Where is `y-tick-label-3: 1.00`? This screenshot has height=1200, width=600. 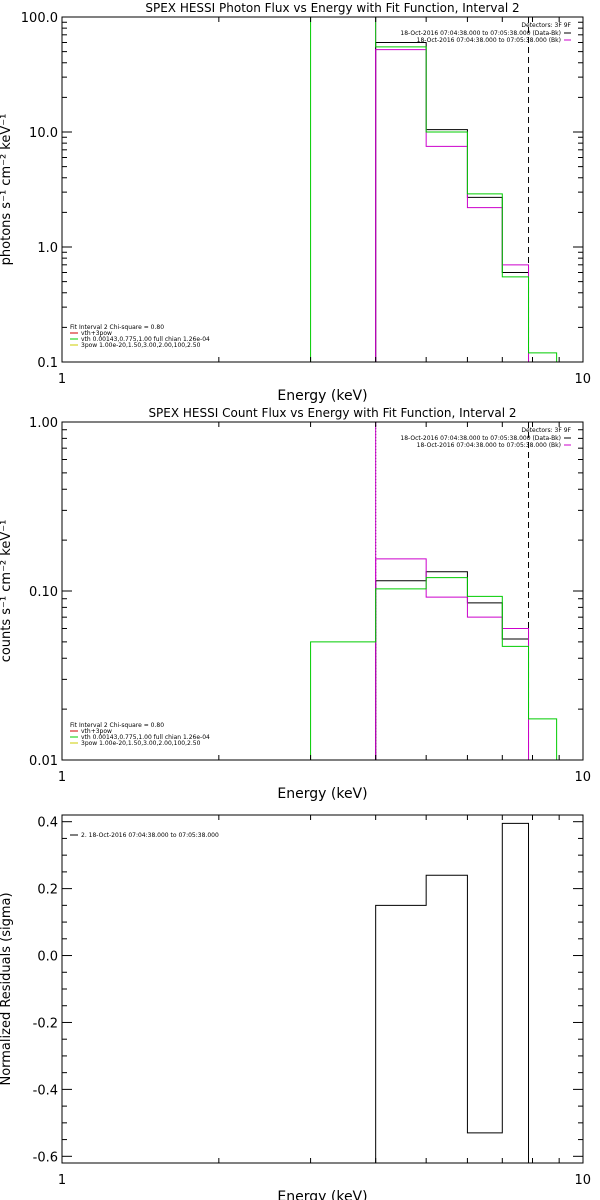 y-tick-label-3: 1.00 is located at coordinates (43, 423).